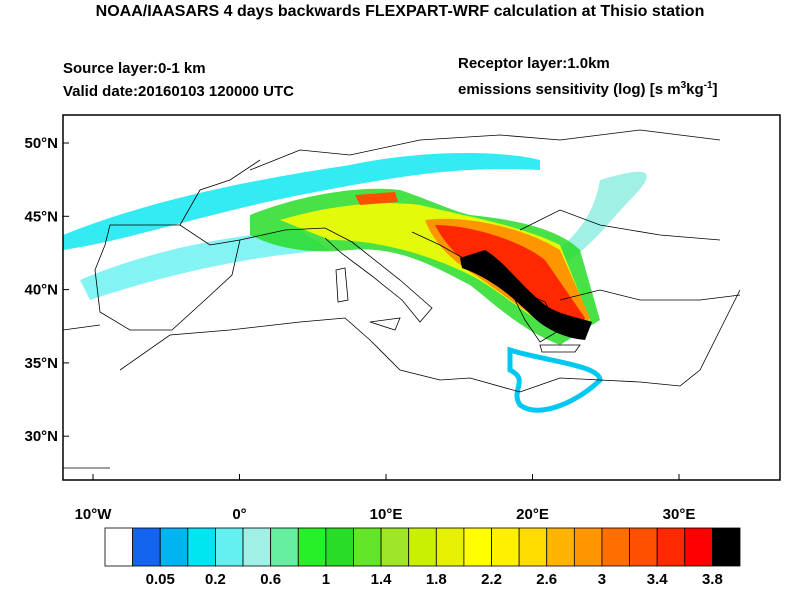  What do you see at coordinates (160, 578) in the screenshot?
I see `colorbar-label: 0.05` at bounding box center [160, 578].